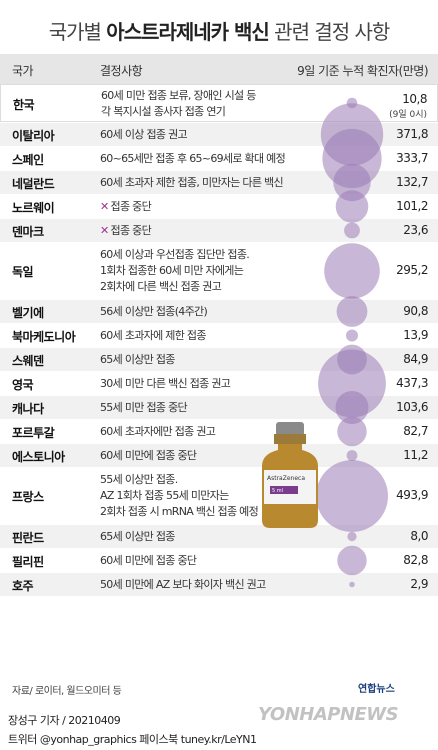  I want to click on country-label: 영국, so click(23, 384).